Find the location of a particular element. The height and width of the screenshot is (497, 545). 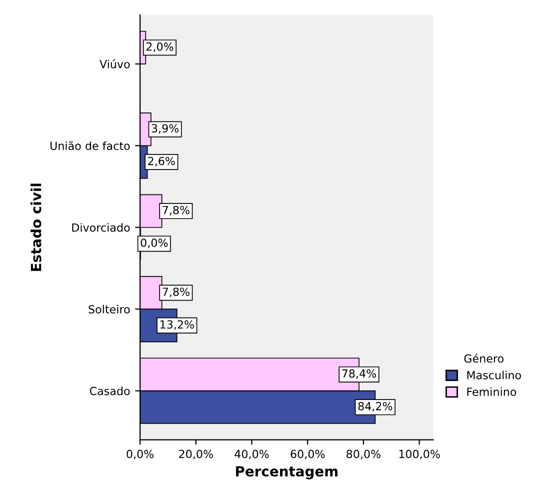

y-tick-label: Divorciado is located at coordinates (101, 227).